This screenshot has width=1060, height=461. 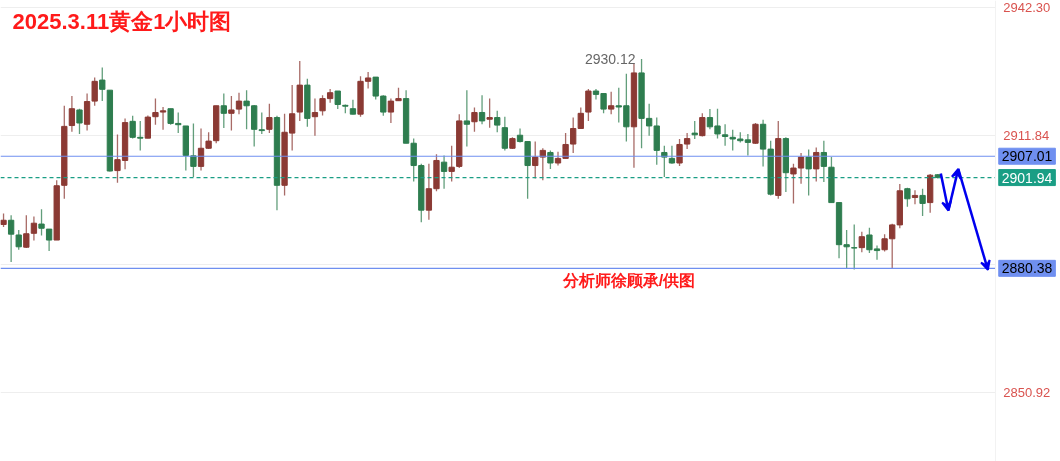 What do you see at coordinates (1026, 136) in the screenshot?
I see `y-tick-label: 2911.84` at bounding box center [1026, 136].